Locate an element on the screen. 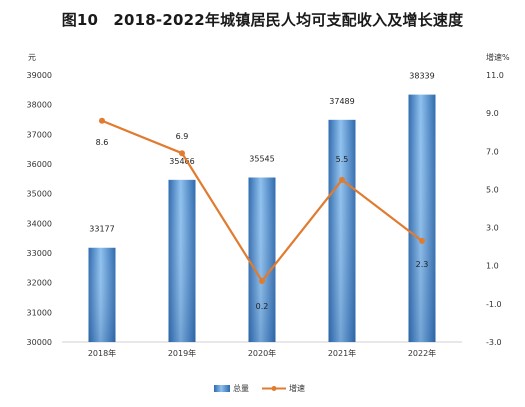 This screenshot has width=525, height=407. right-tick-label: 7.0 is located at coordinates (492, 151).